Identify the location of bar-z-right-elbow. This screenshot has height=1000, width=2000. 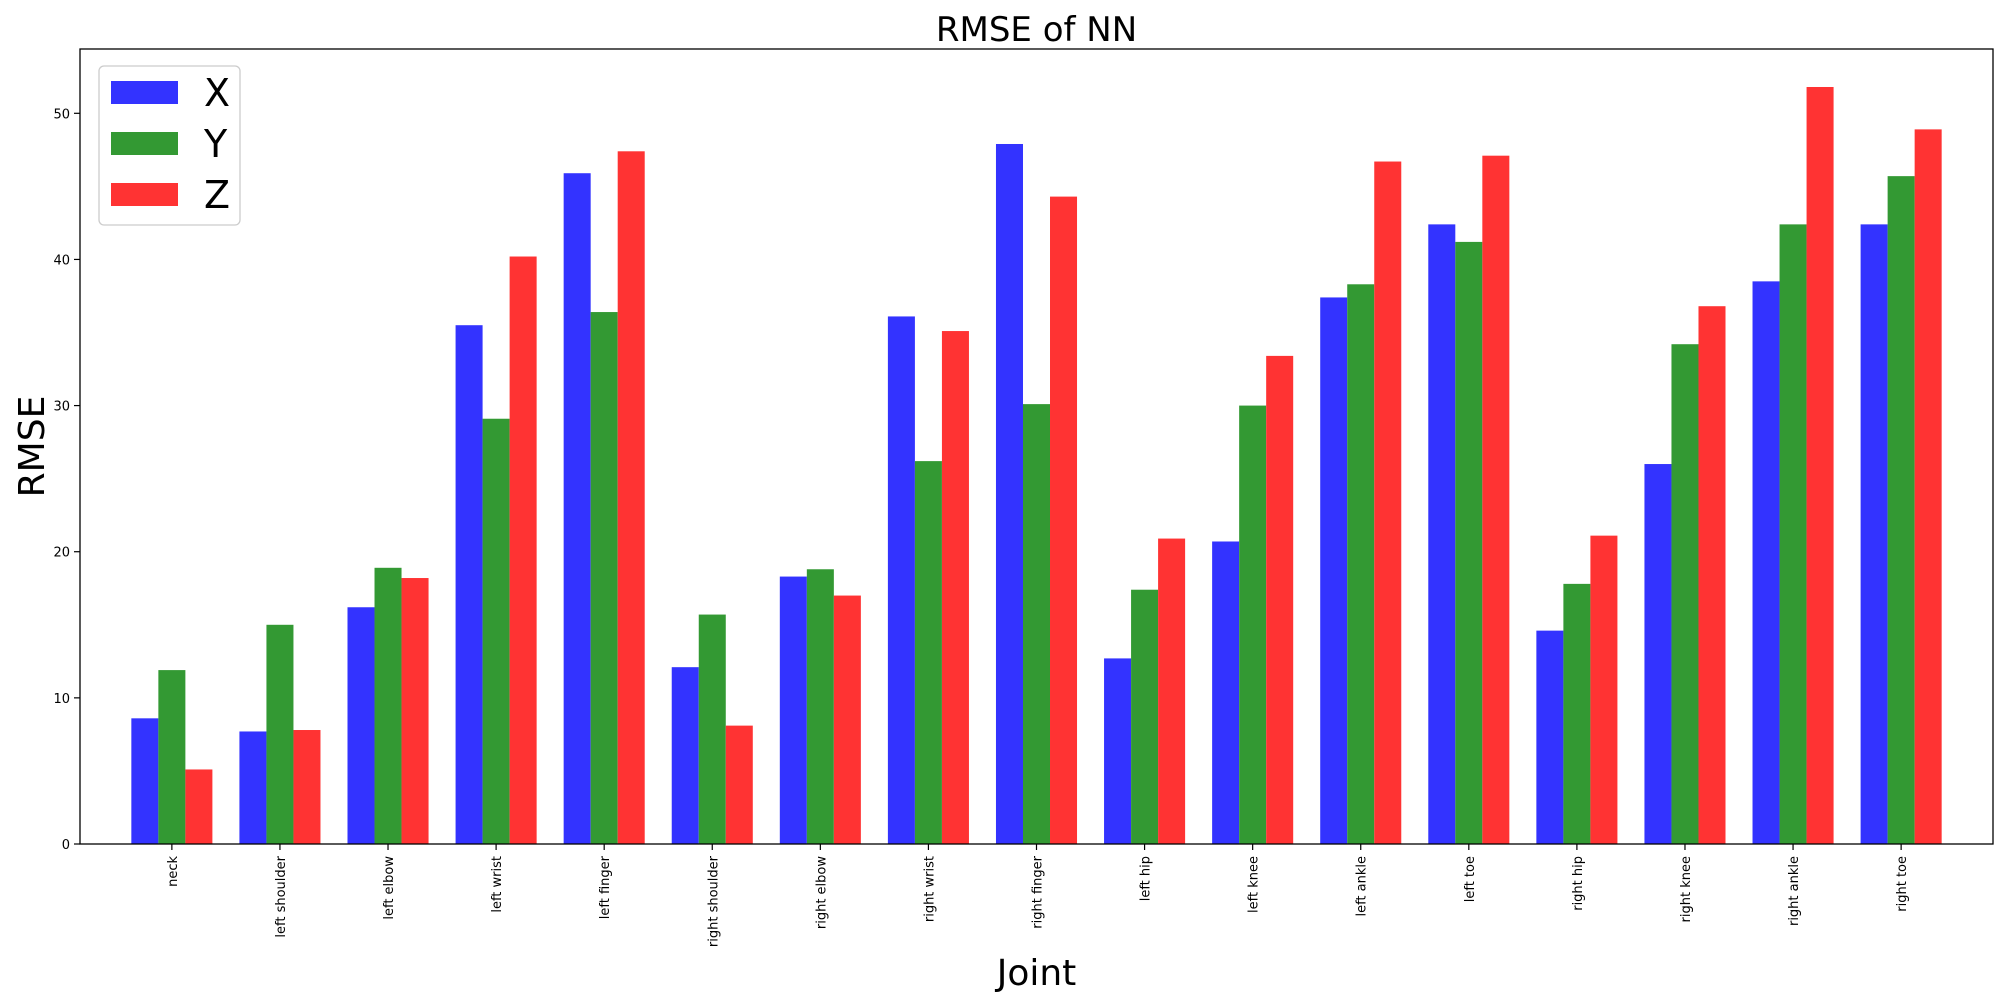
(847, 719).